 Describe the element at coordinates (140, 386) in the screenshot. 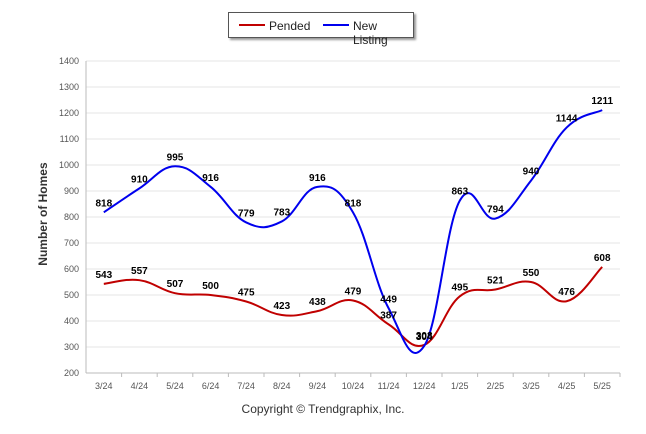

I see `x-tick-label: 4/24` at that location.